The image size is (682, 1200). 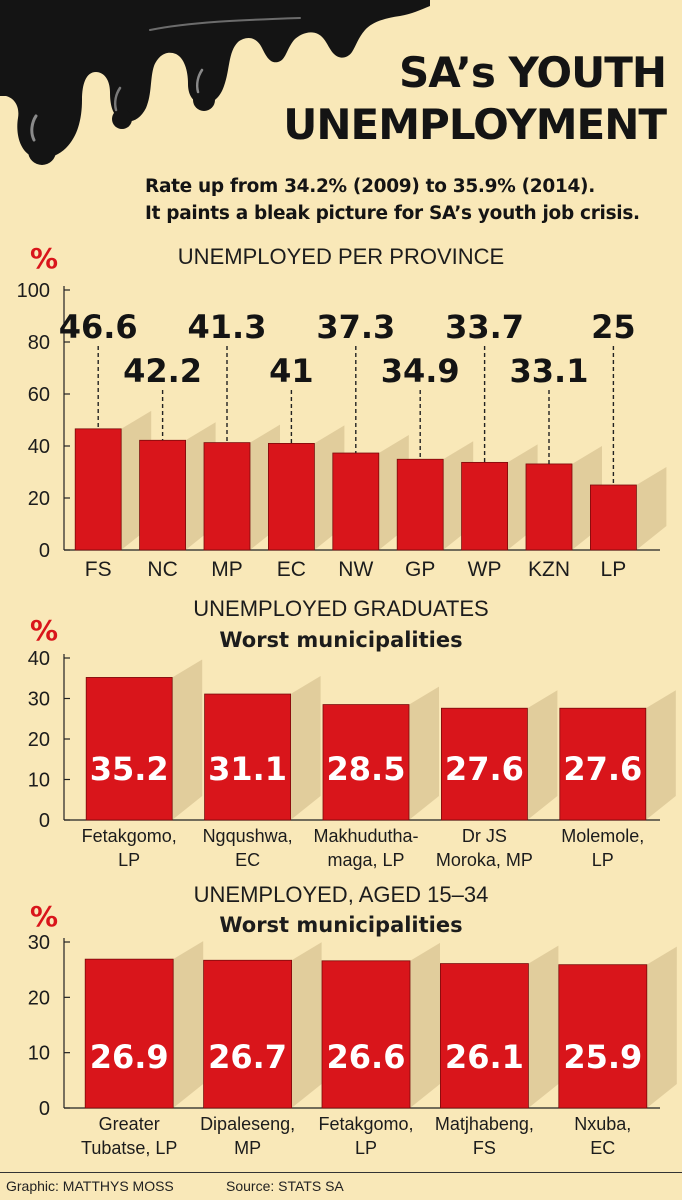 I want to click on data-label: 25, so click(x=613, y=327).